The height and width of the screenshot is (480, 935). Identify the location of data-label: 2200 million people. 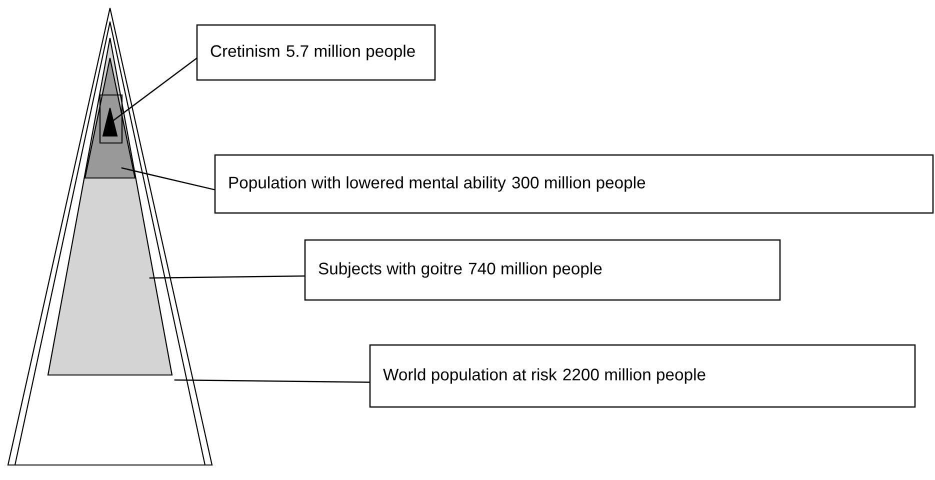
(634, 376).